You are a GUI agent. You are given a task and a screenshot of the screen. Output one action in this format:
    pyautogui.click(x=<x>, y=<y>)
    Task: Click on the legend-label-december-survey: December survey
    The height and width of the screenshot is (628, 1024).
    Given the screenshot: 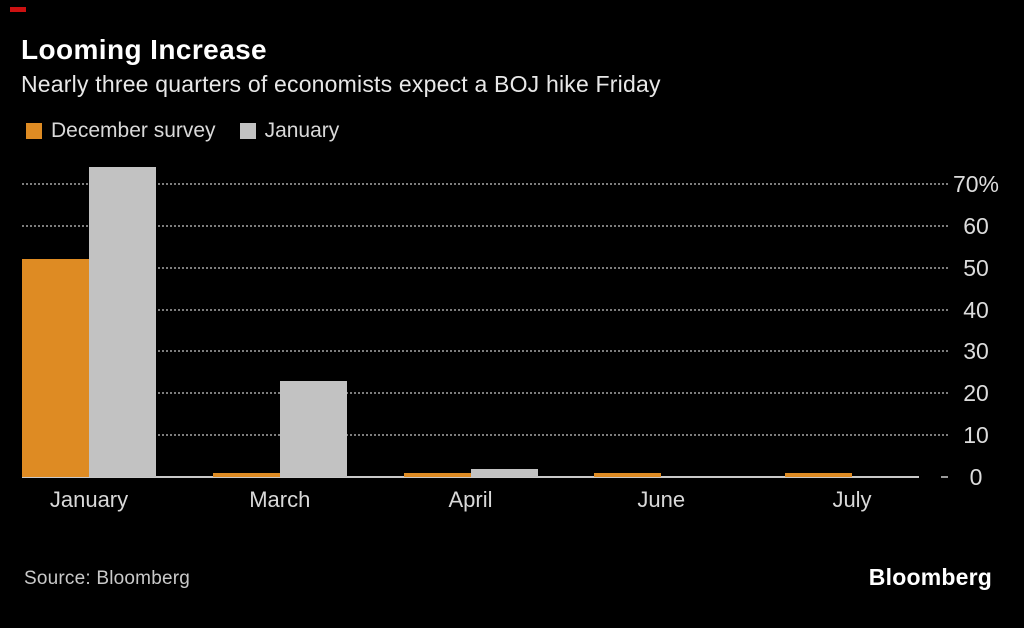 What is the action you would take?
    pyautogui.click(x=133, y=130)
    